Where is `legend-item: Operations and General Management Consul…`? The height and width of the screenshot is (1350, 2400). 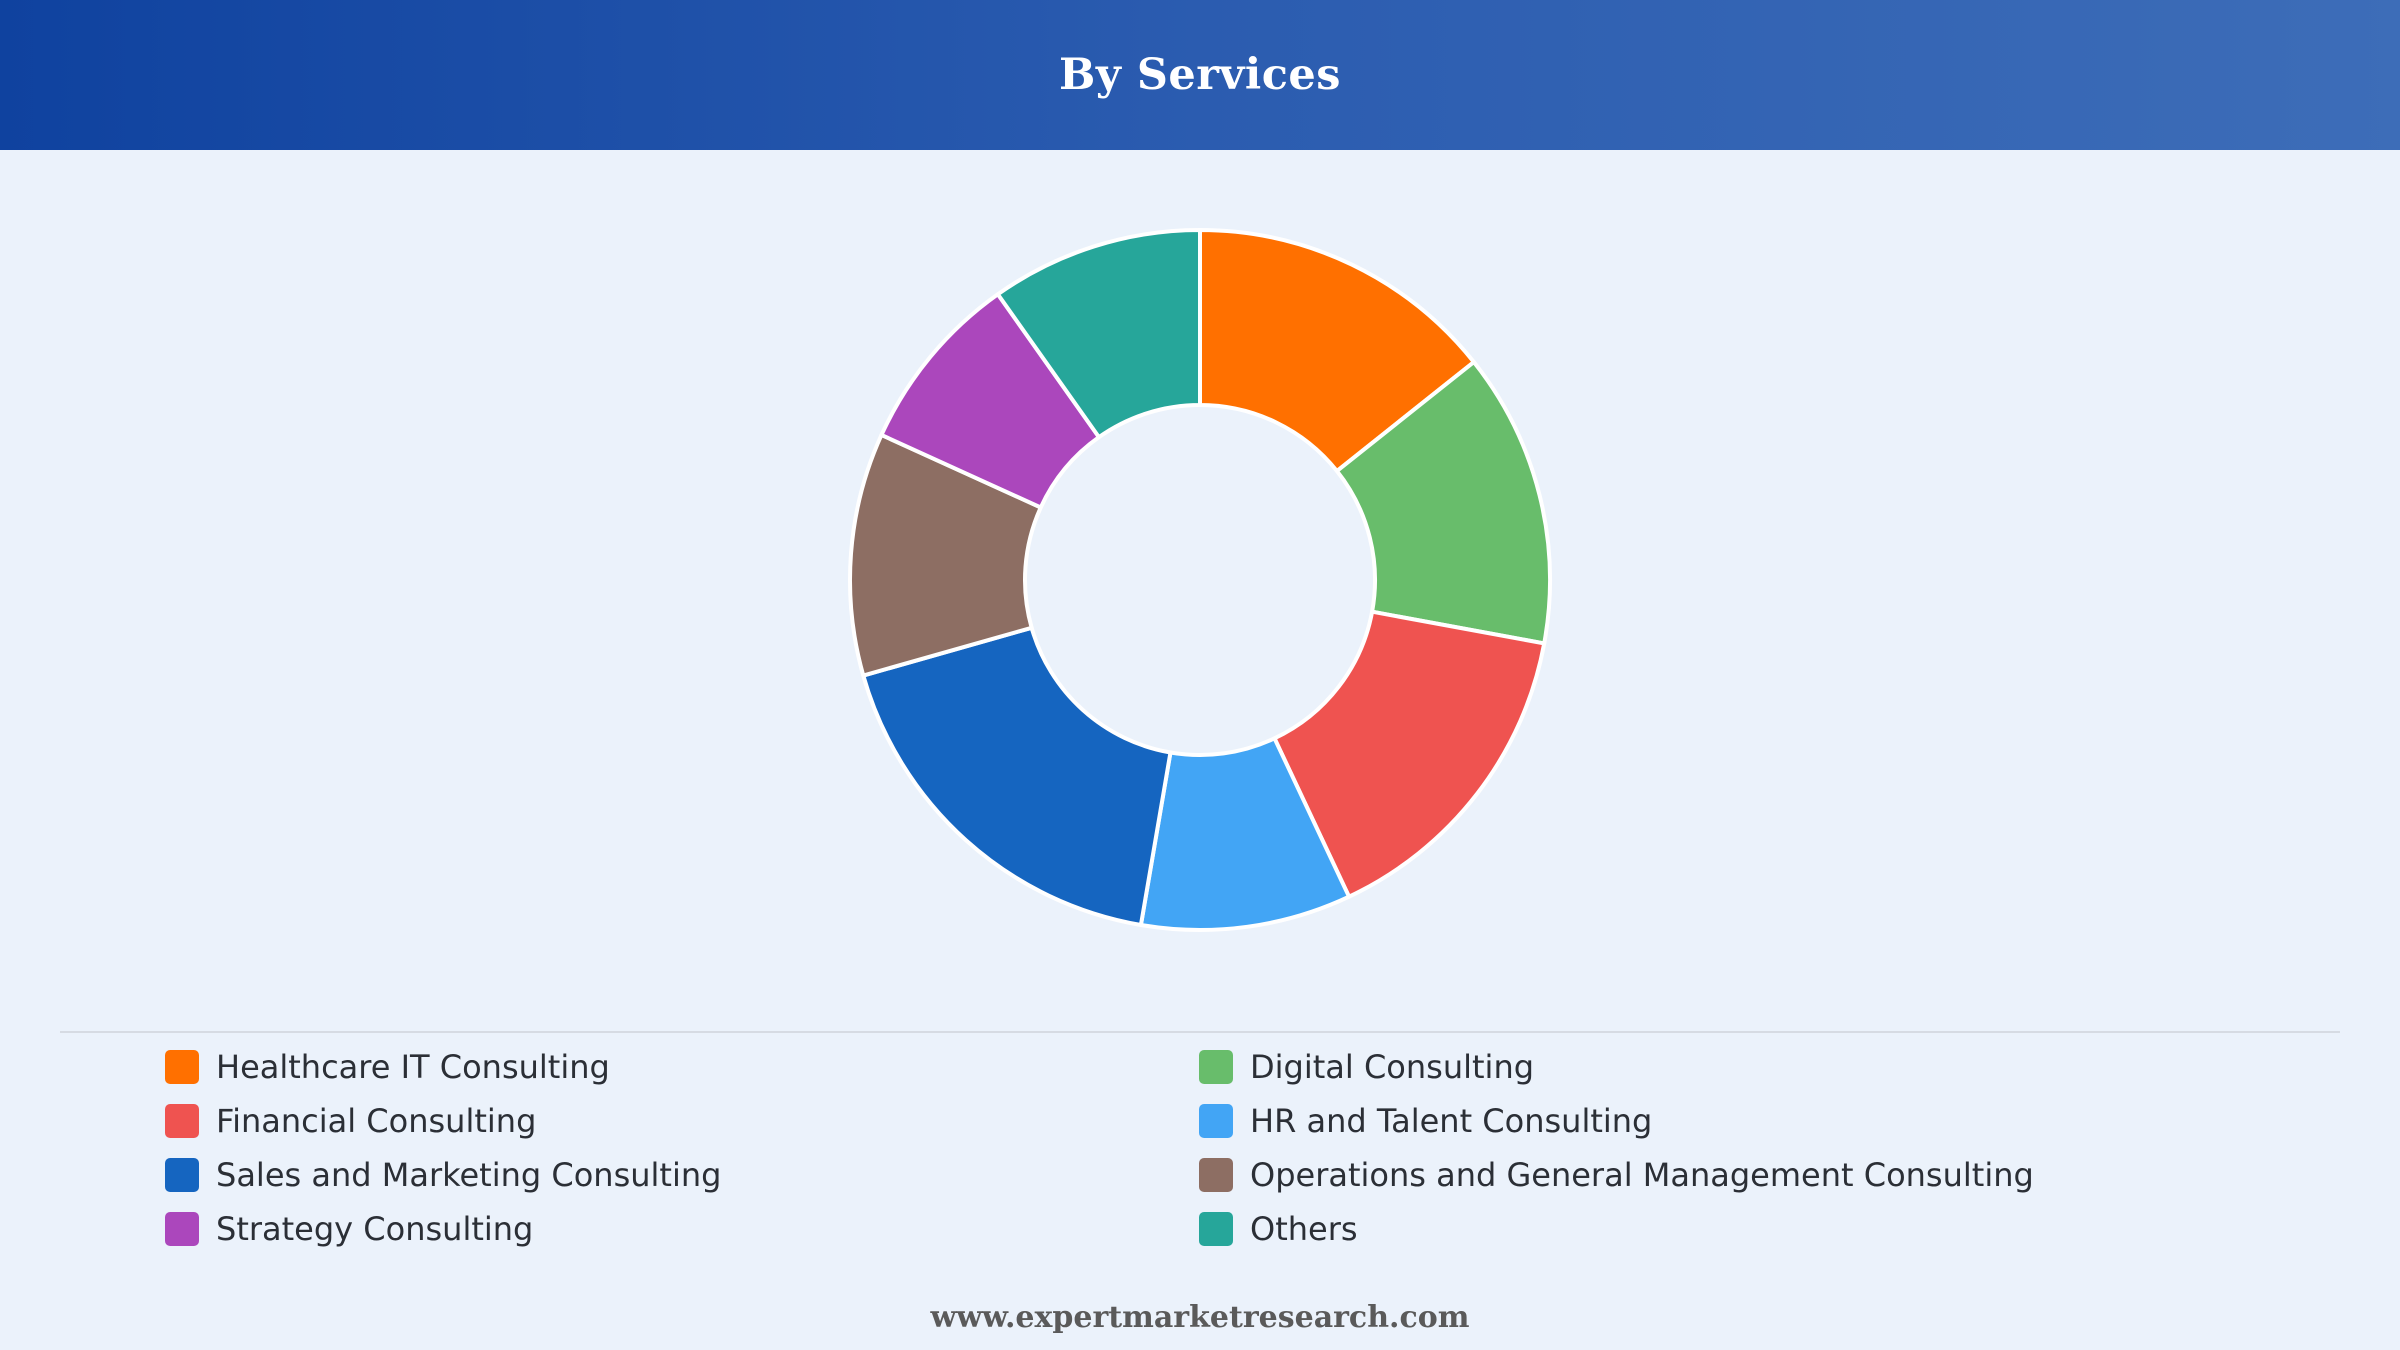
legend-item: Operations and General Management Consul… is located at coordinates (1616, 1175).